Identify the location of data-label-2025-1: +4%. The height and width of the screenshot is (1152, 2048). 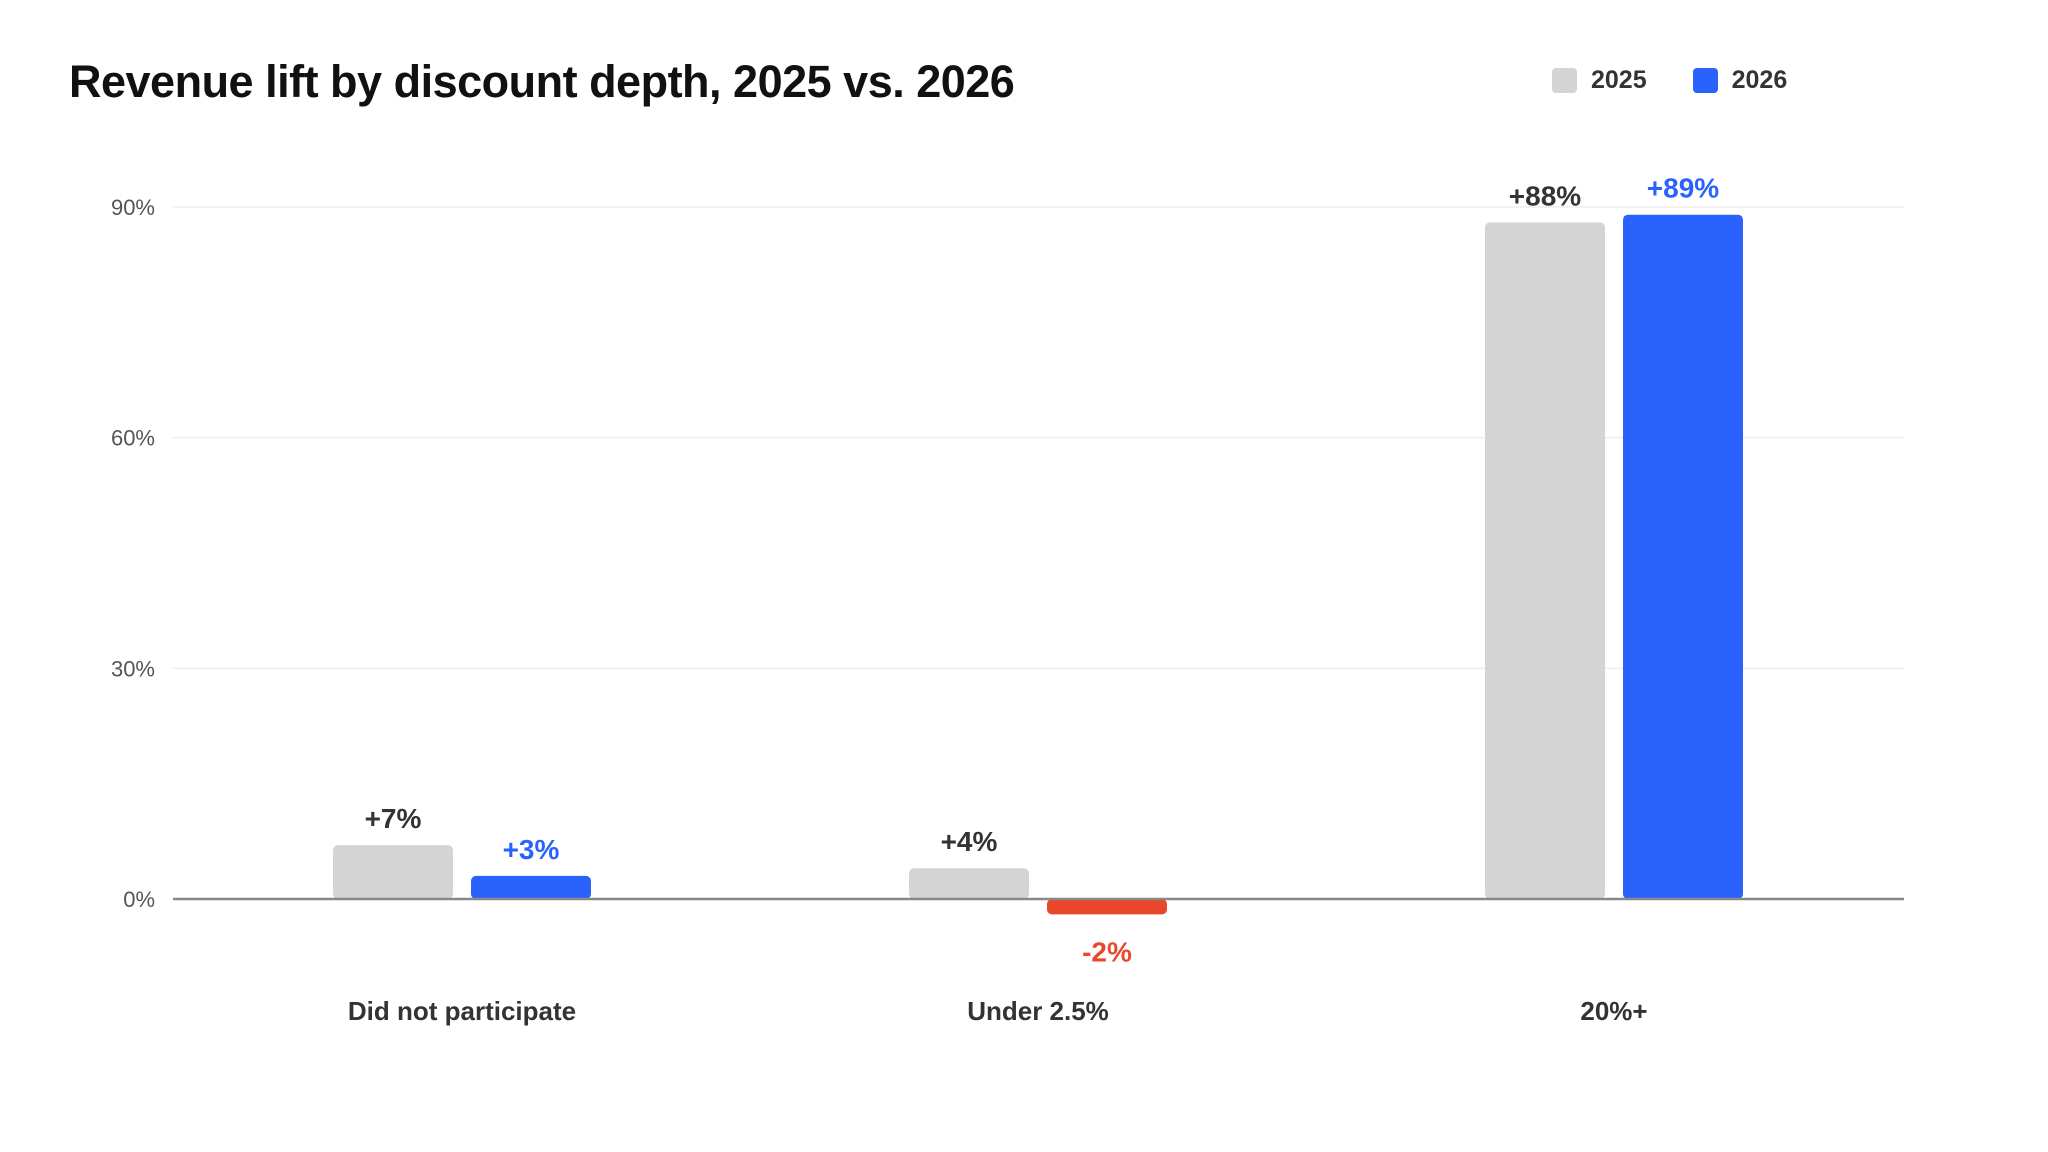
(969, 841).